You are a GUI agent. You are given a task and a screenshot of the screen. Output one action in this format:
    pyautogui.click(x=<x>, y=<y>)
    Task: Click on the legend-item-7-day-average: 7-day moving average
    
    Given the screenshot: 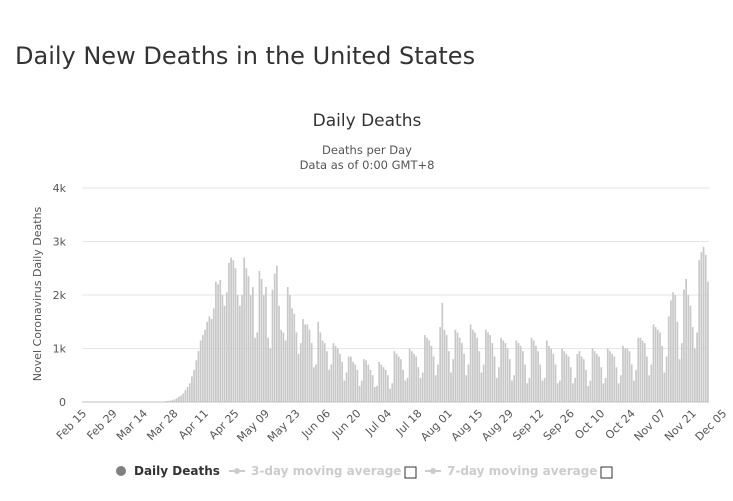 What is the action you would take?
    pyautogui.click(x=519, y=471)
    